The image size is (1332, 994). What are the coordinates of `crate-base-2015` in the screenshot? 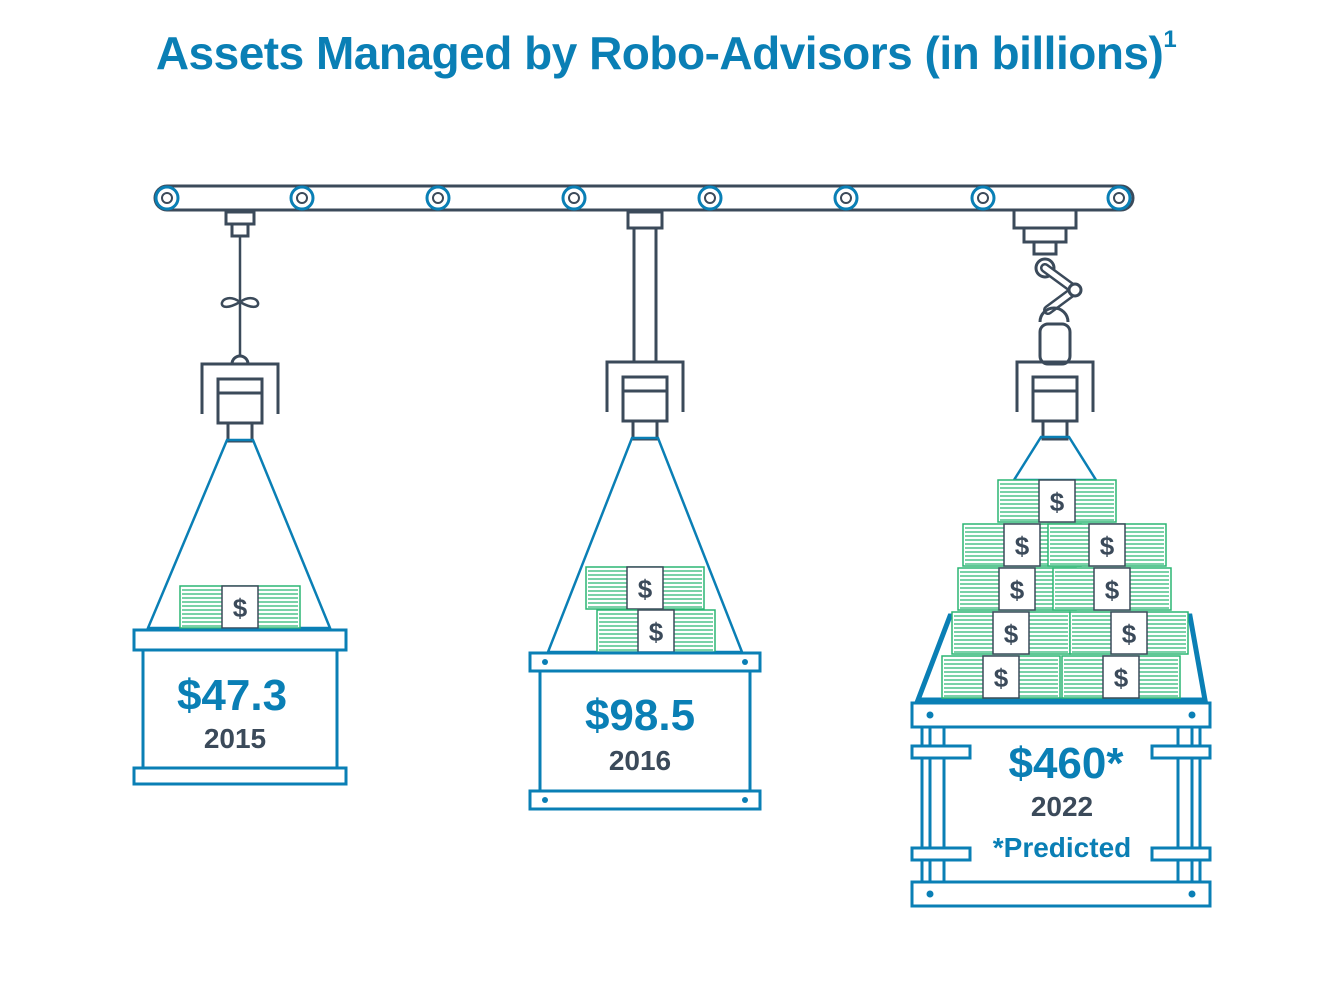 It's located at (240, 776).